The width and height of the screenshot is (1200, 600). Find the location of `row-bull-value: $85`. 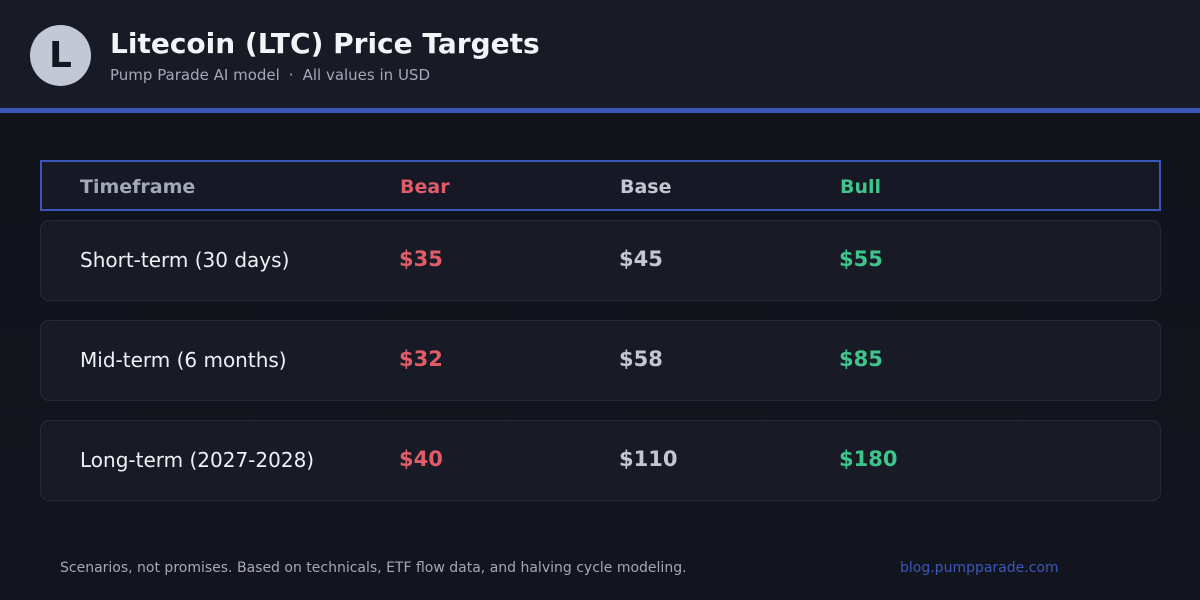

row-bull-value: $85 is located at coordinates (861, 359).